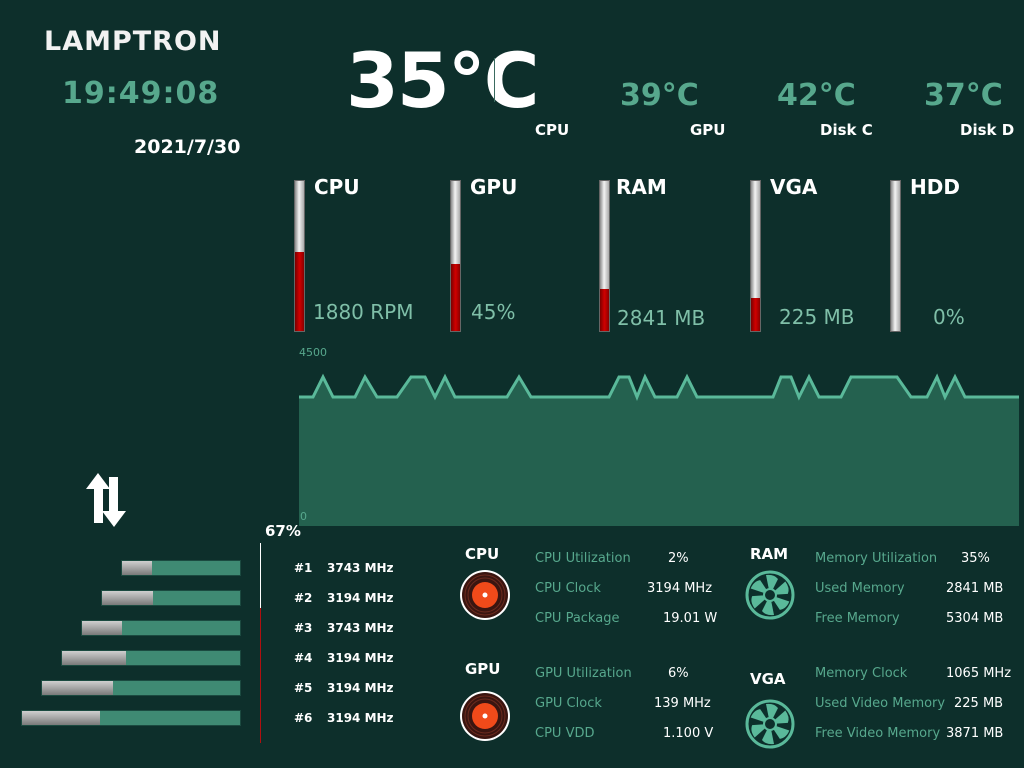 Image resolution: width=1024 pixels, height=768 pixels. What do you see at coordinates (975, 588) in the screenshot?
I see `used-memory-value: 2841 MB` at bounding box center [975, 588].